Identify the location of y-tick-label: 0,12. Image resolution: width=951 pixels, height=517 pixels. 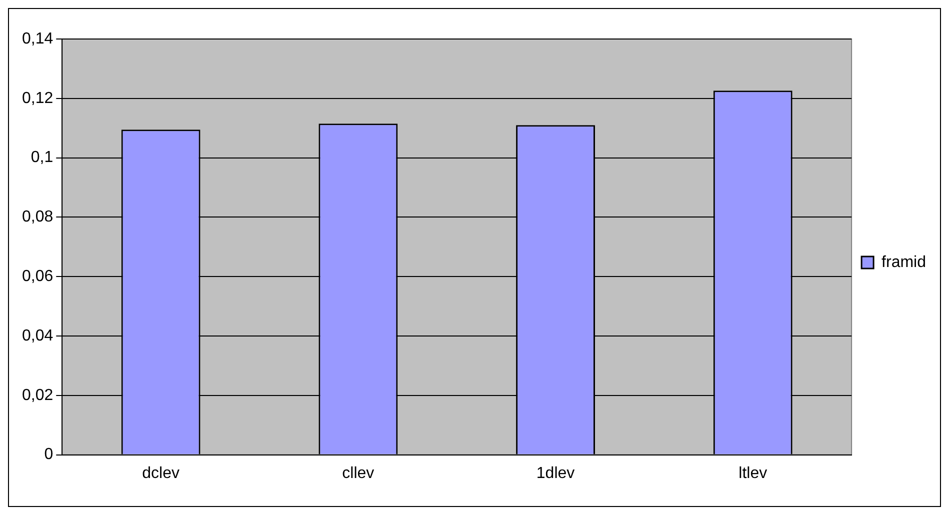
(38, 98).